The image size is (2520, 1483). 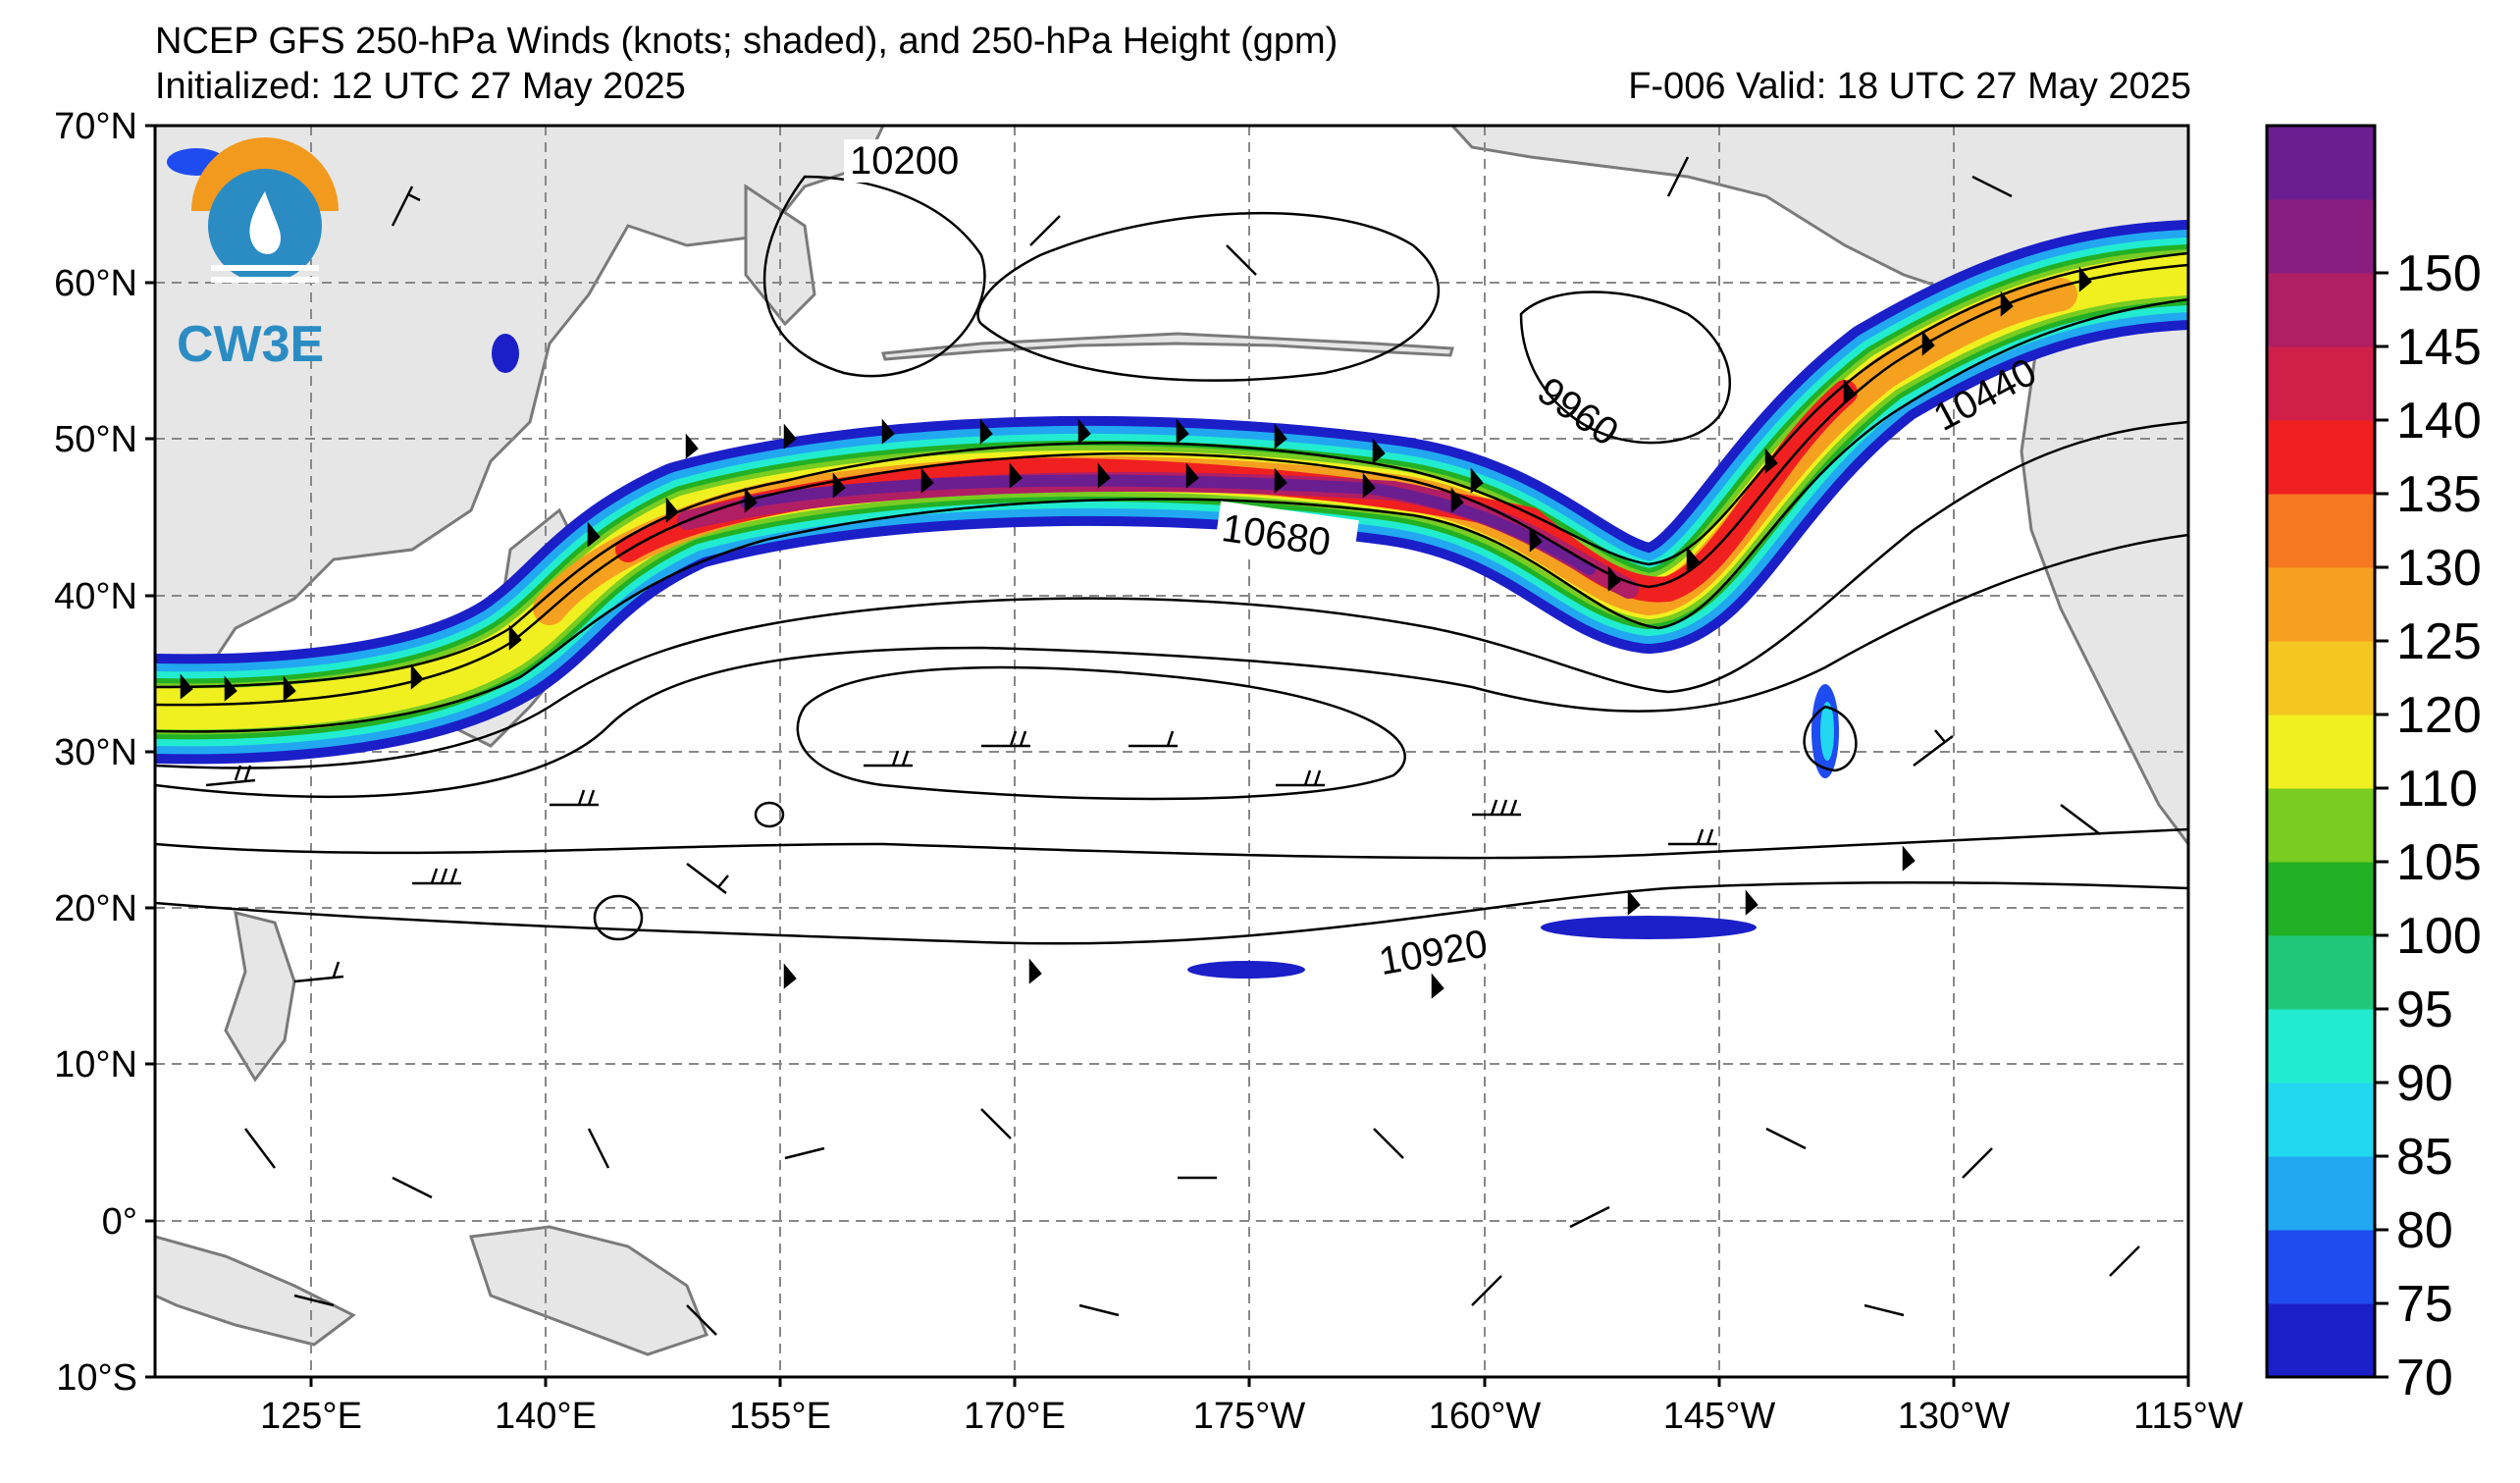 What do you see at coordinates (2439, 495) in the screenshot?
I see `colorbar-label: 135` at bounding box center [2439, 495].